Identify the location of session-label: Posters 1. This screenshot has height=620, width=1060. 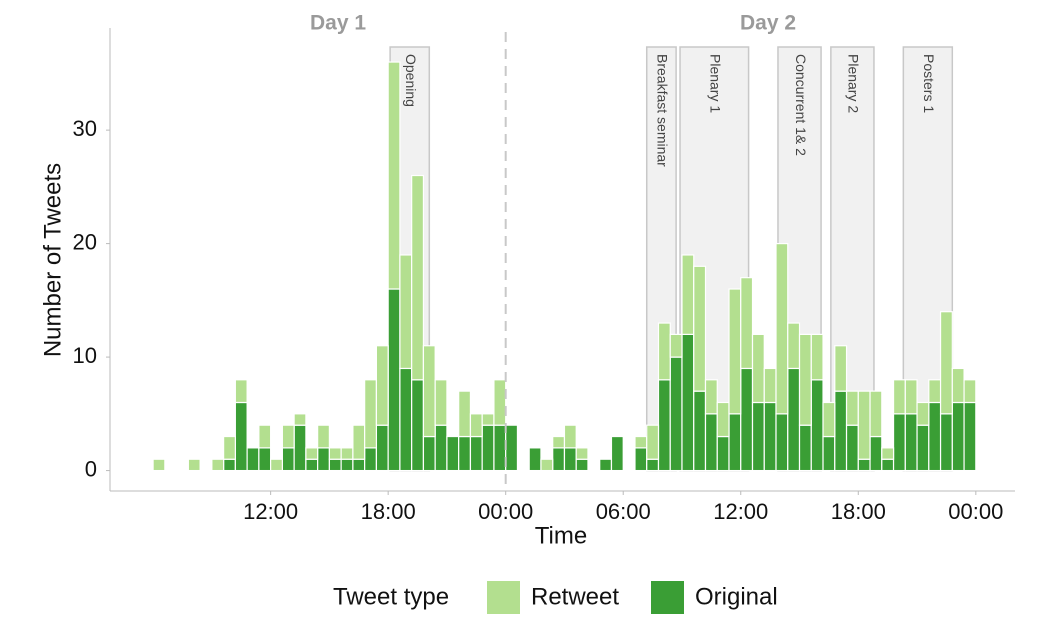
(929, 83).